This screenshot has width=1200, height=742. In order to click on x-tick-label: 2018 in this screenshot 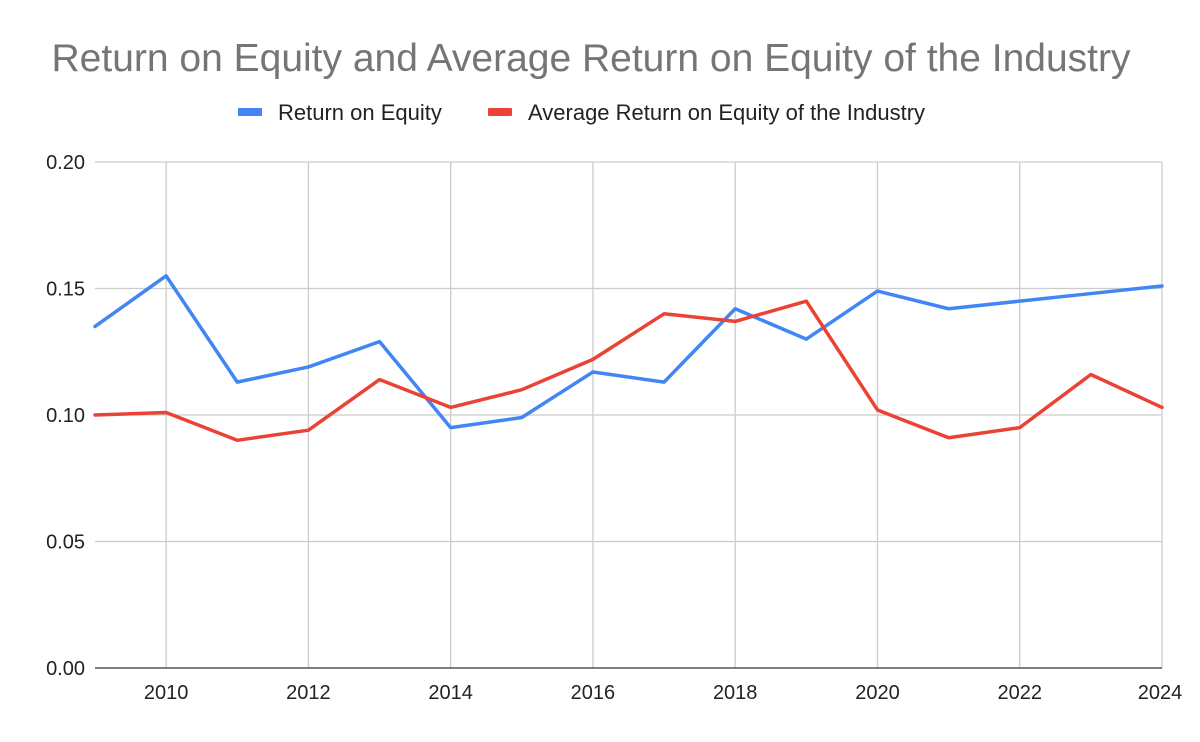, I will do `click(735, 693)`.